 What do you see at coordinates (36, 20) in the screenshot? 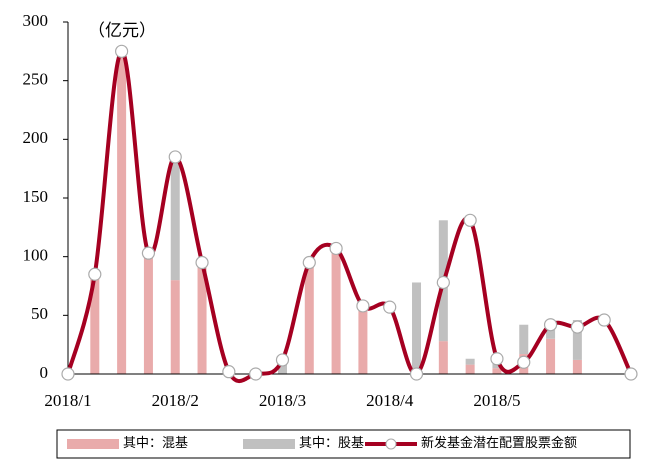
I see `y-tick-label: 300` at bounding box center [36, 20].